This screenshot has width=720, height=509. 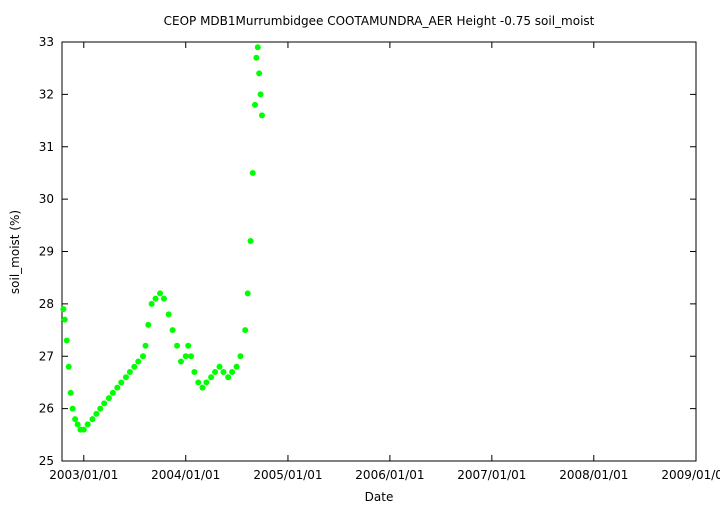 What do you see at coordinates (46, 461) in the screenshot?
I see `y-tick-label: 25` at bounding box center [46, 461].